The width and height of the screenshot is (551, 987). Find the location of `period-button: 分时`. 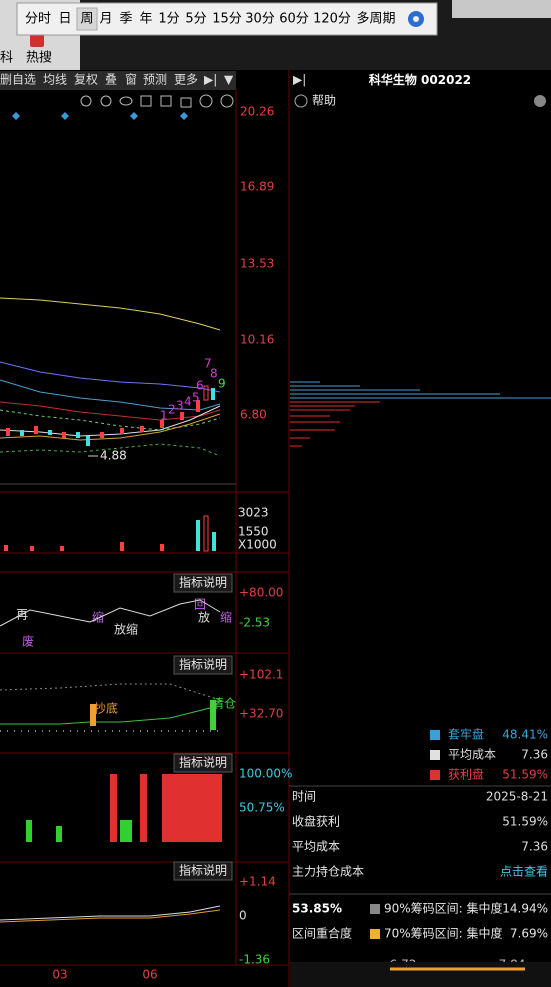

period-button: 分时 is located at coordinates (38, 19).